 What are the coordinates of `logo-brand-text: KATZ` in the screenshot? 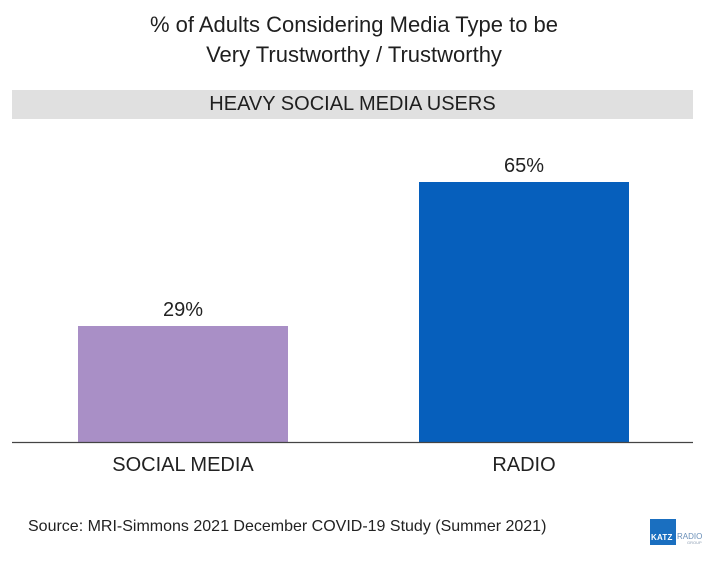 It's located at (662, 537).